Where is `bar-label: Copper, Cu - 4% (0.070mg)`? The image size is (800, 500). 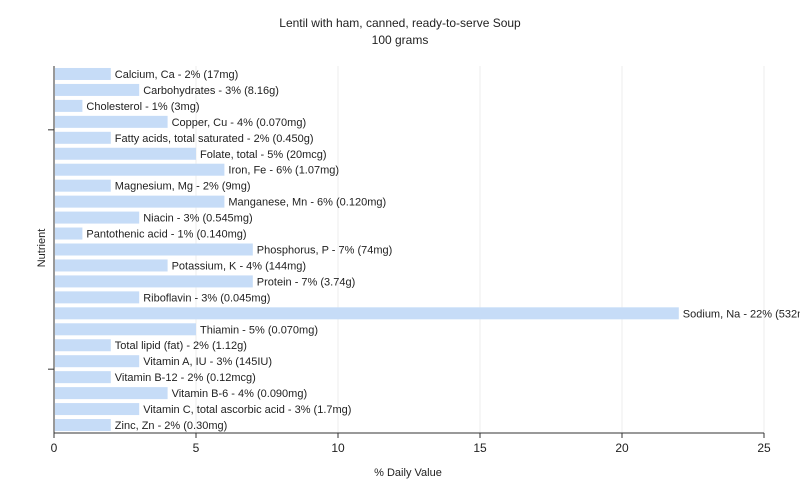 bar-label: Copper, Cu - 4% (0.070mg) is located at coordinates (239, 123).